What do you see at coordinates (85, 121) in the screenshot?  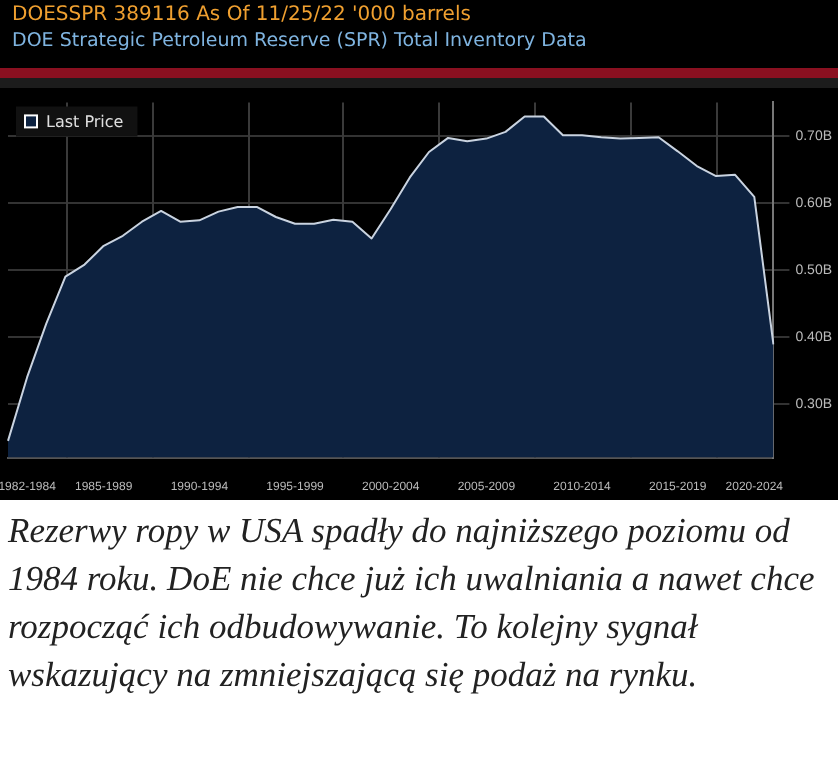 I see `legend-label: Last Price` at bounding box center [85, 121].